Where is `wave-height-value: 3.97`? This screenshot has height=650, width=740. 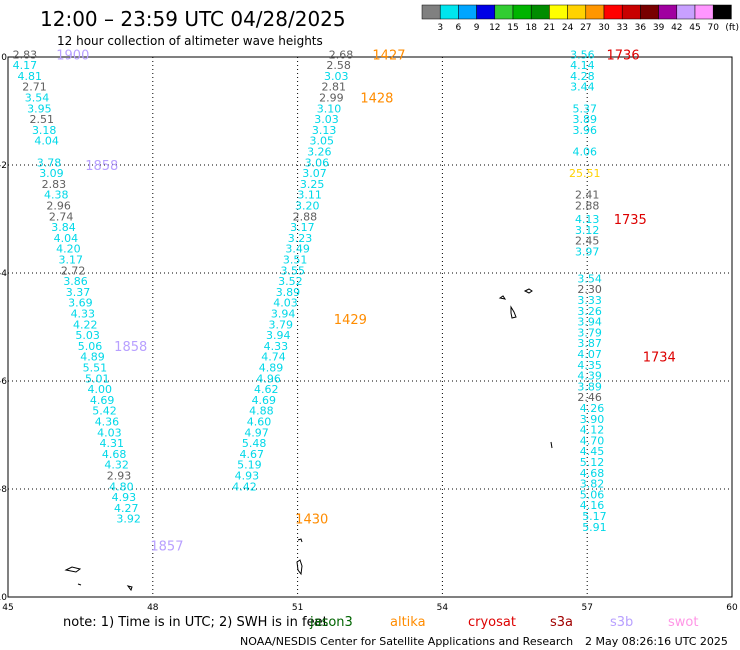 wave-height-value: 3.97 is located at coordinates (587, 251).